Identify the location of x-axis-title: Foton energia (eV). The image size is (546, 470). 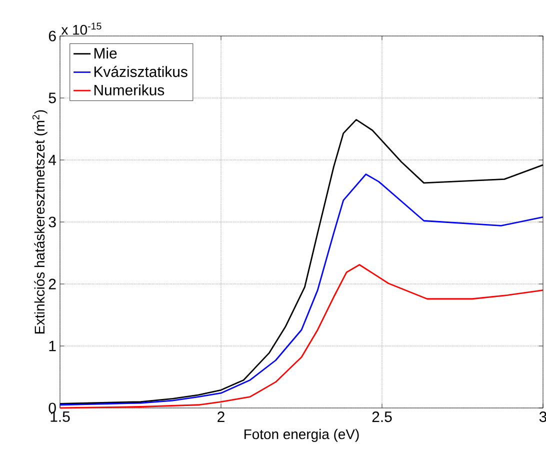
(301, 435).